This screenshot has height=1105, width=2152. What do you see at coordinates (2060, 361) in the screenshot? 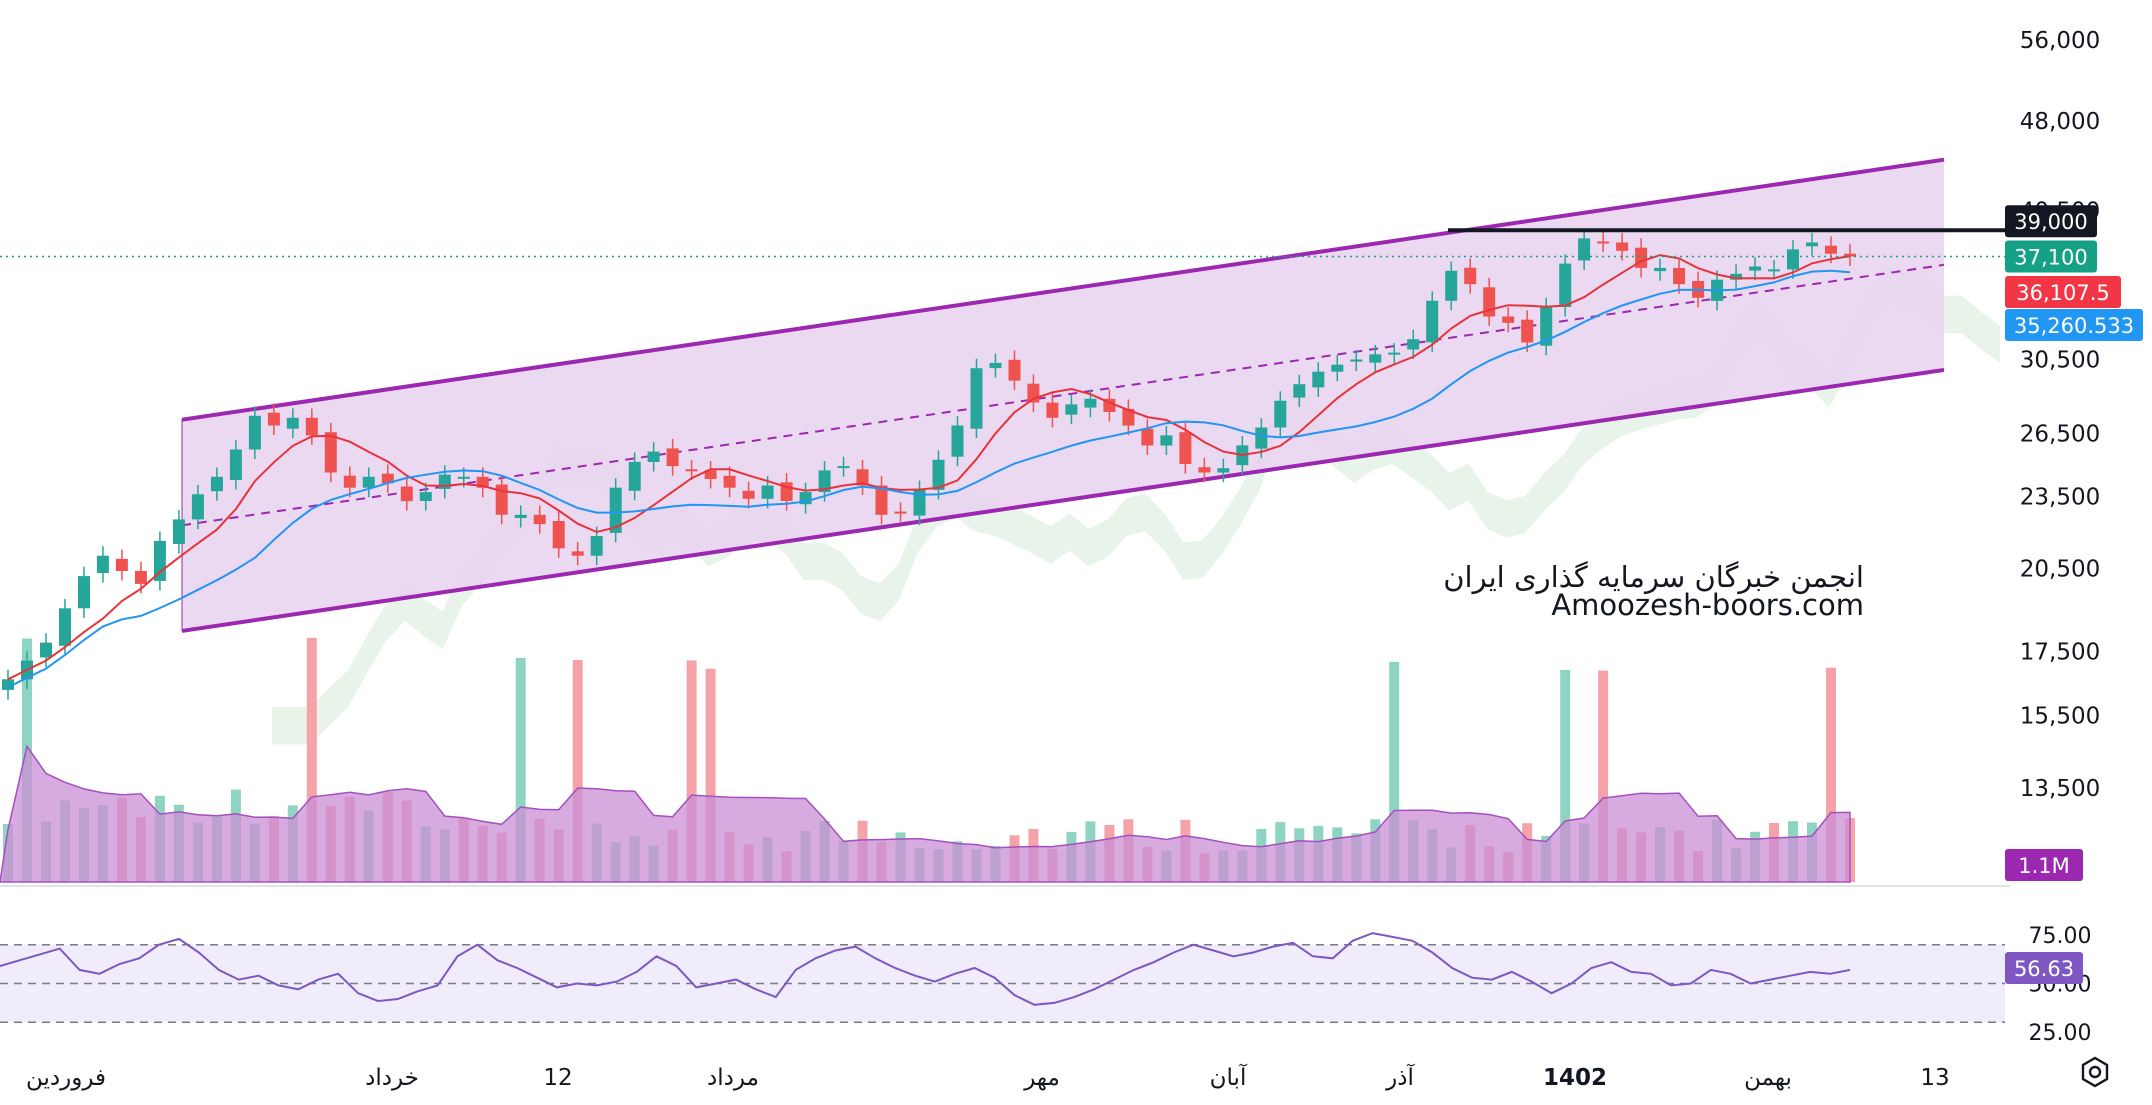
I see `price-tick-label: 30,500` at bounding box center [2060, 361].